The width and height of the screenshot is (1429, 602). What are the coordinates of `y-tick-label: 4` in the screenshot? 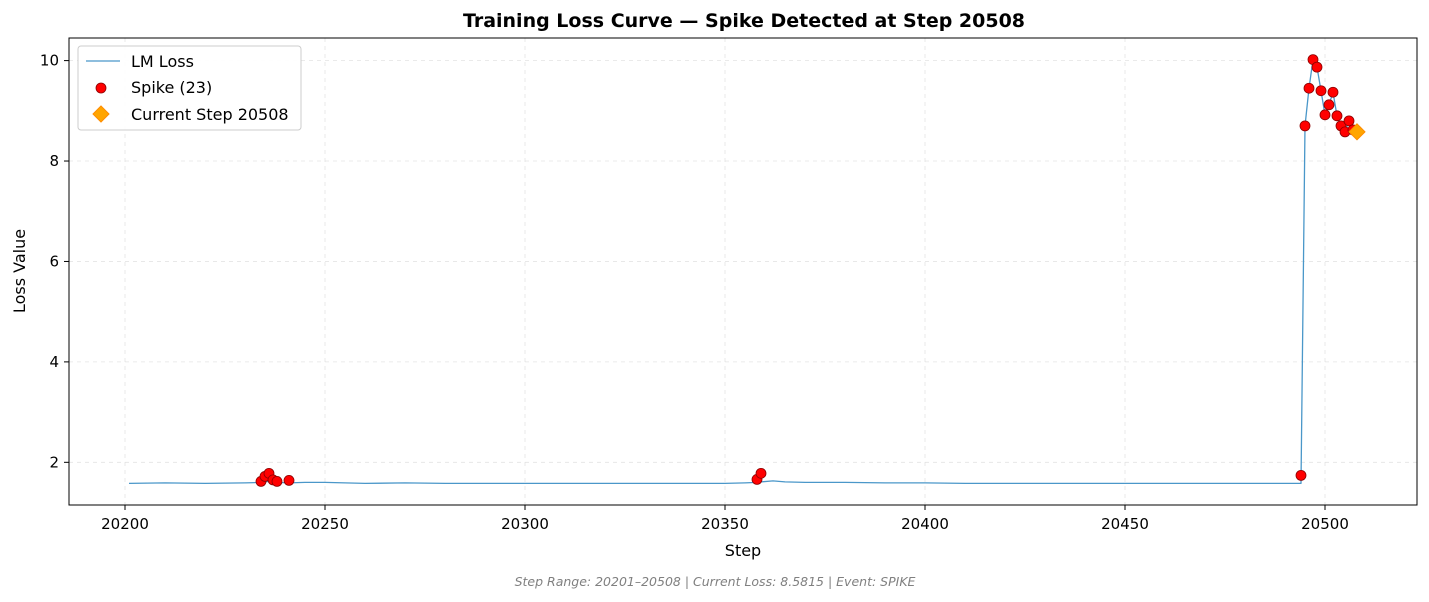 It's located at (54, 362).